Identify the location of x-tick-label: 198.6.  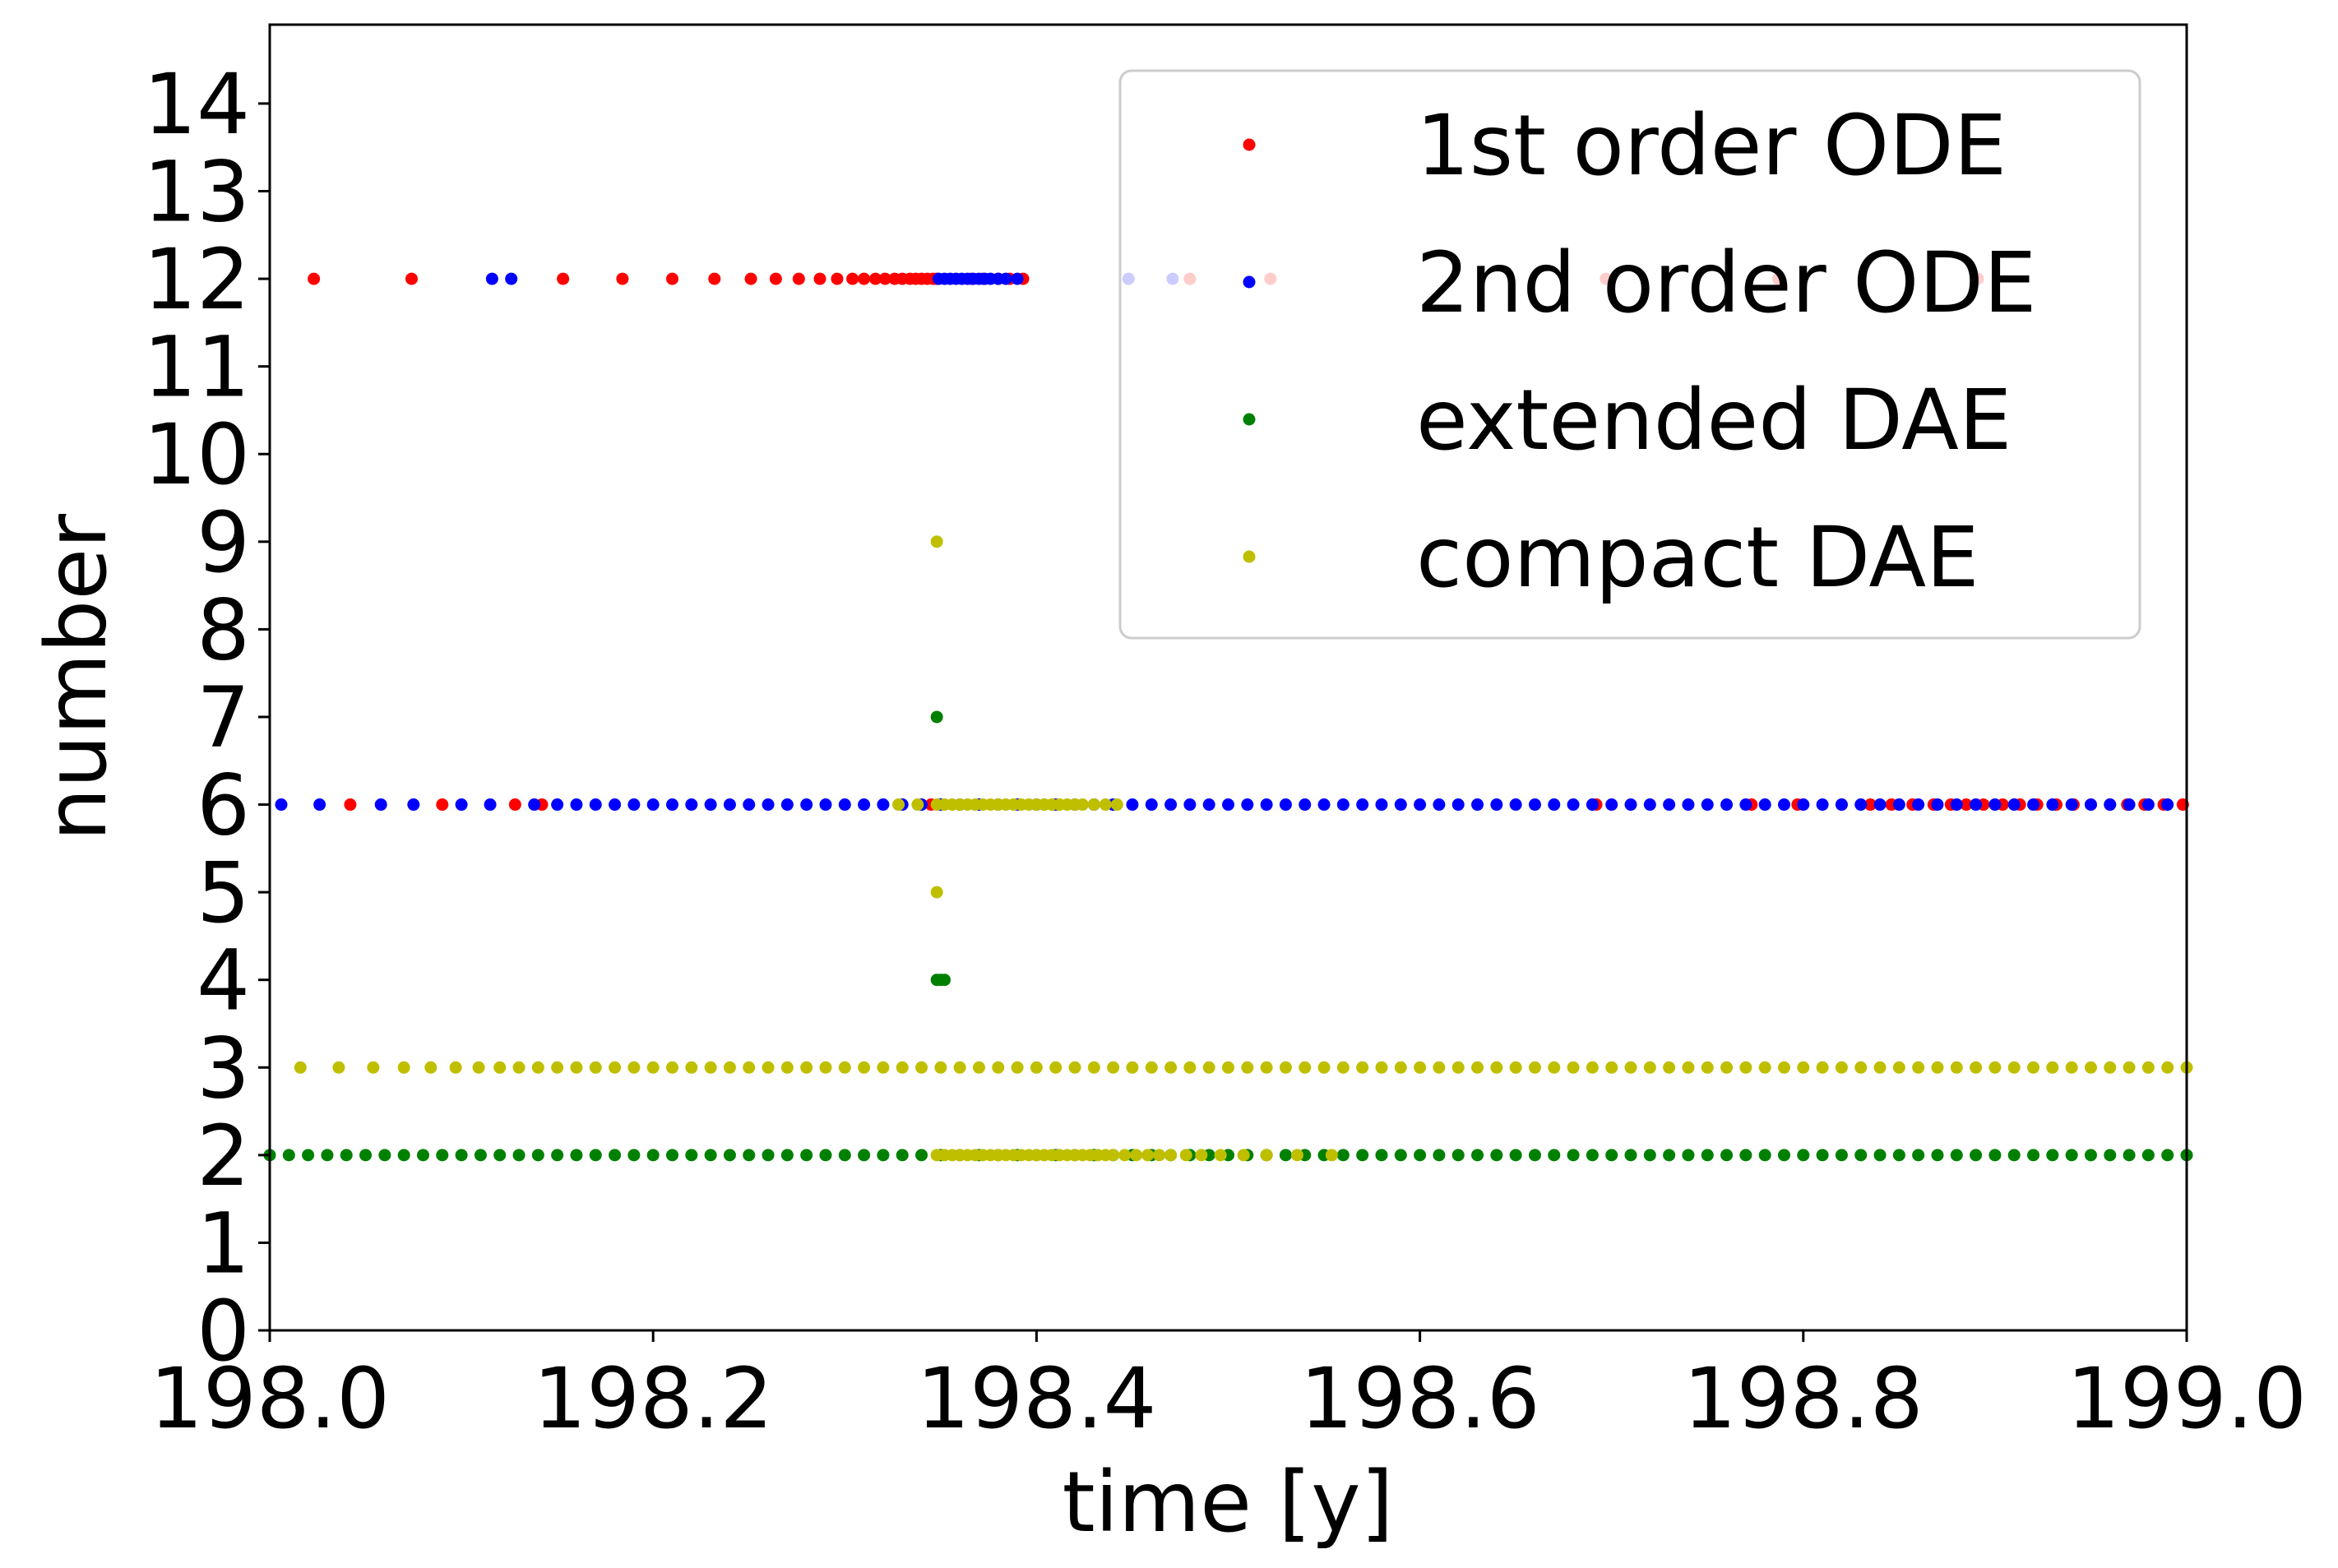
(1420, 1399).